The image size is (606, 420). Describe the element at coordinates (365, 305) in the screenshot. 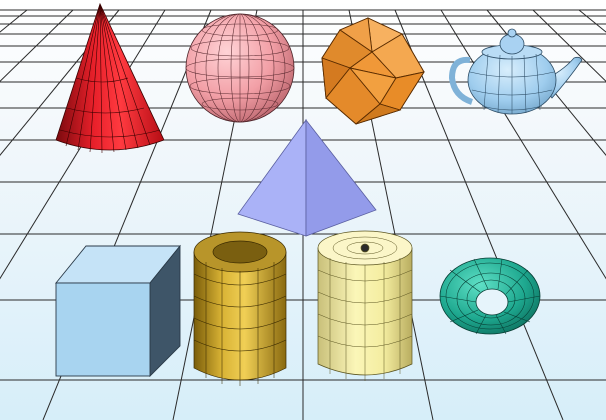

I see `cylinder-object` at that location.